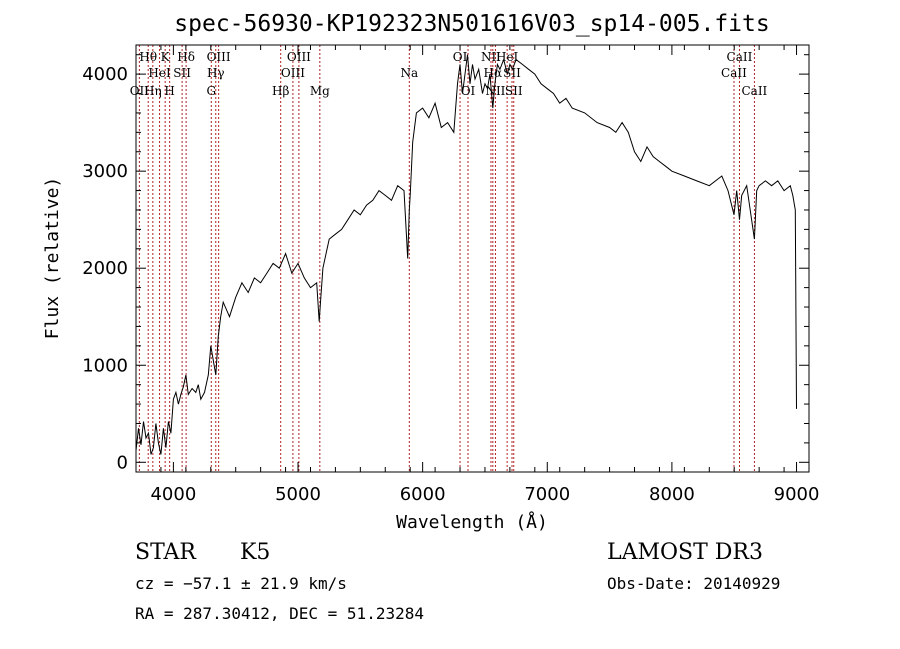  I want to click on spectral-line-label: G, so click(211, 91).